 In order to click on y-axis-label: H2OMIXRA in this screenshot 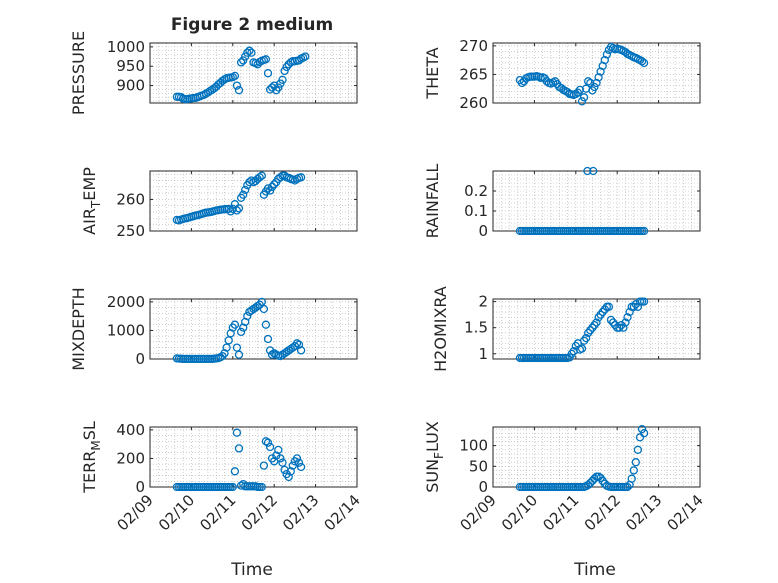, I will do `click(440, 329)`.